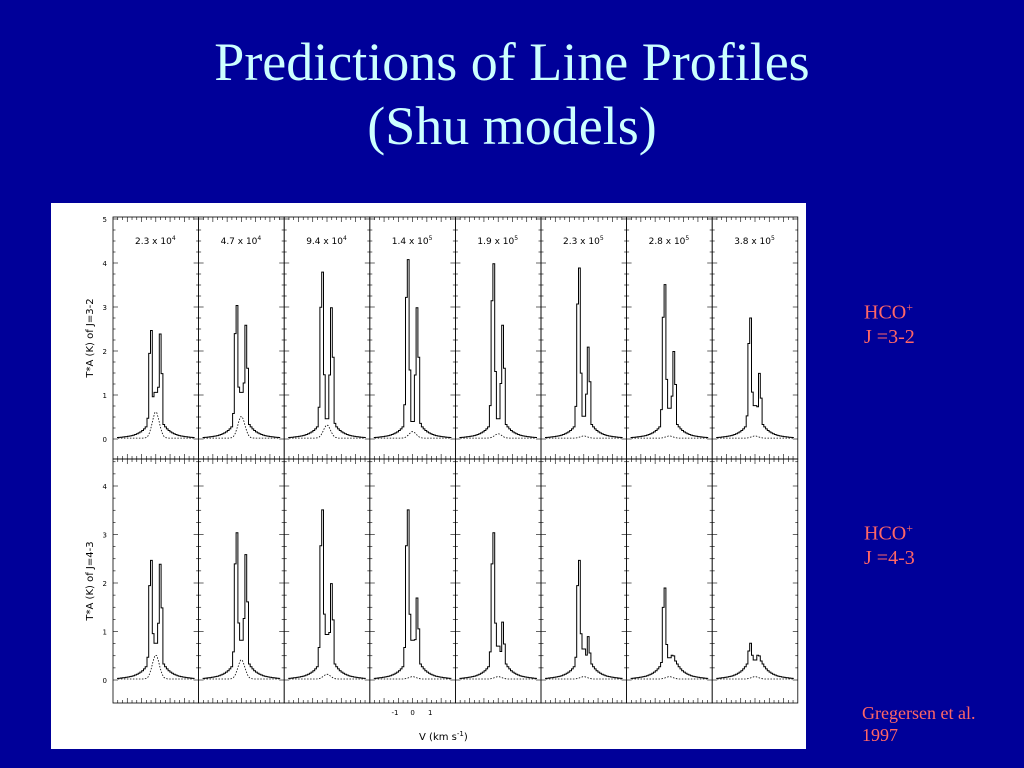 The image size is (1024, 768). What do you see at coordinates (430, 713) in the screenshot?
I see `x-tick-label: 1` at bounding box center [430, 713].